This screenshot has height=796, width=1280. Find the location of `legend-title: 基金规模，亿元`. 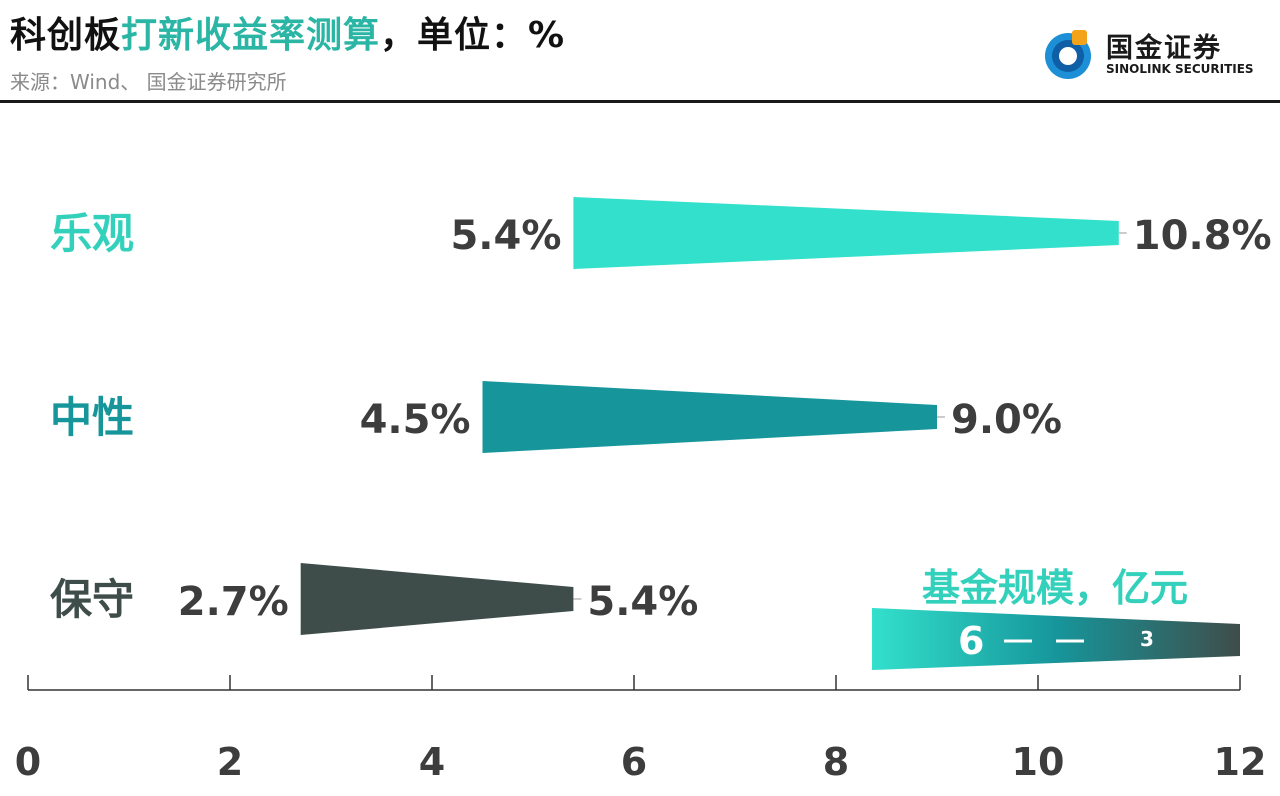

legend-title: 基金规模，亿元 is located at coordinates (1055, 588).